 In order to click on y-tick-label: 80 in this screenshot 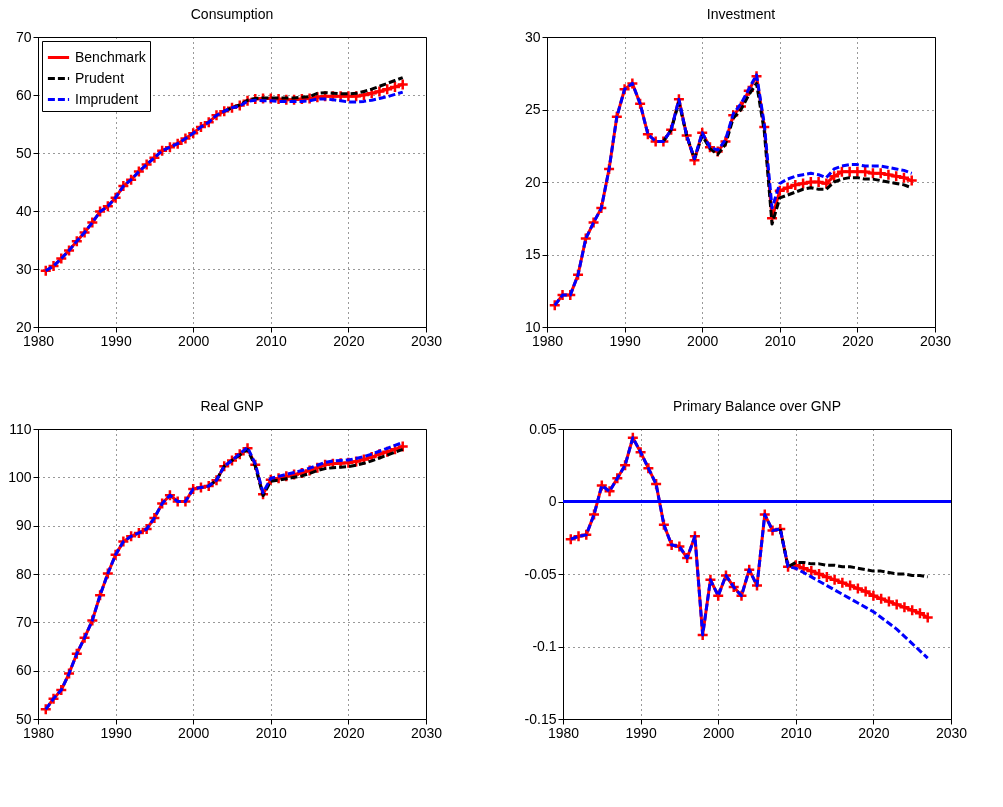, I will do `click(23, 573)`.